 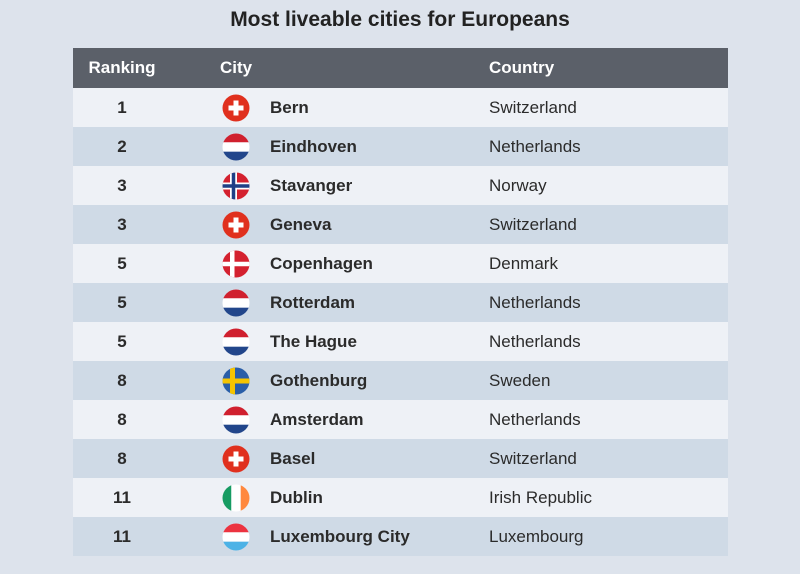 What do you see at coordinates (293, 458) in the screenshot?
I see `city-cell: Basel` at bounding box center [293, 458].